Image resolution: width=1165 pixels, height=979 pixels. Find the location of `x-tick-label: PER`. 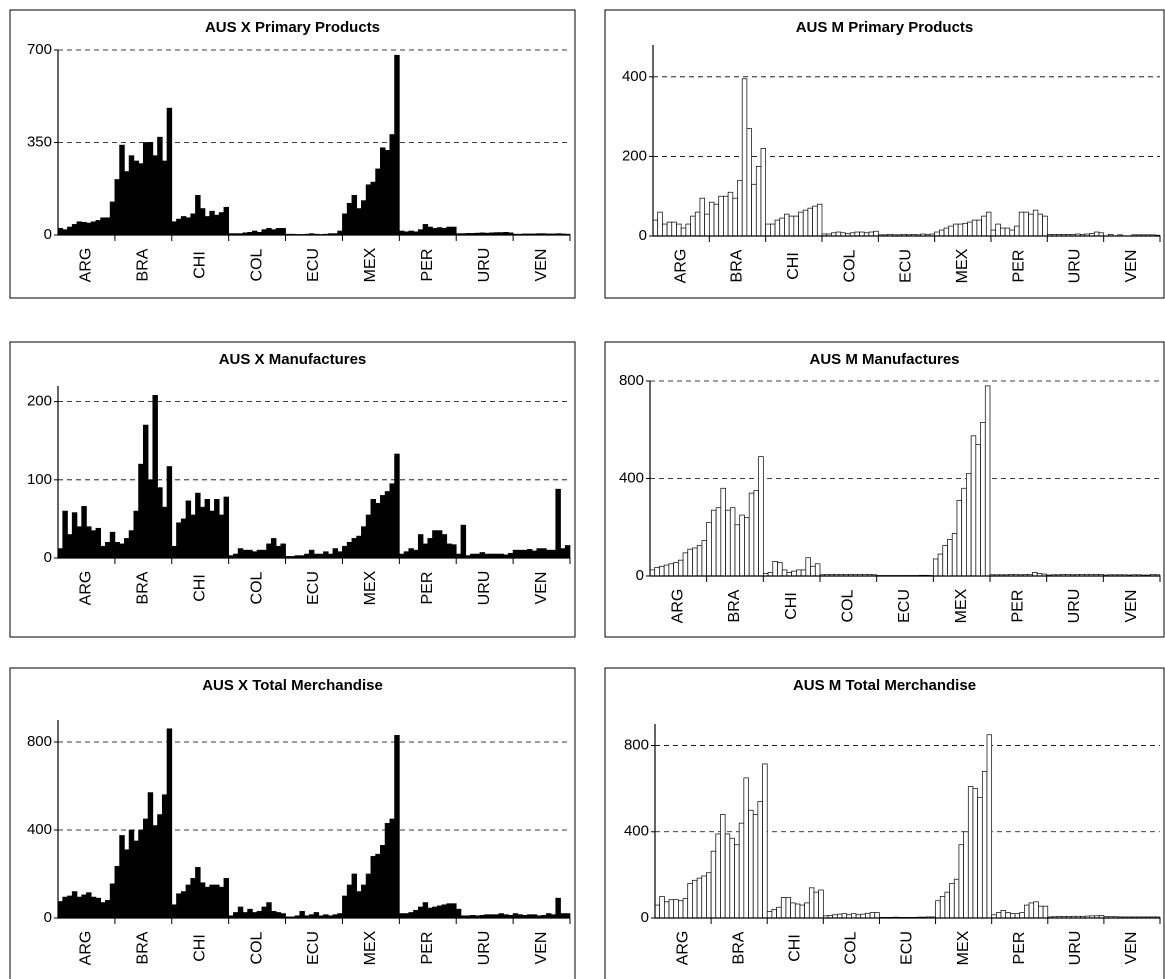

x-tick-label: PER is located at coordinates (1019, 948).